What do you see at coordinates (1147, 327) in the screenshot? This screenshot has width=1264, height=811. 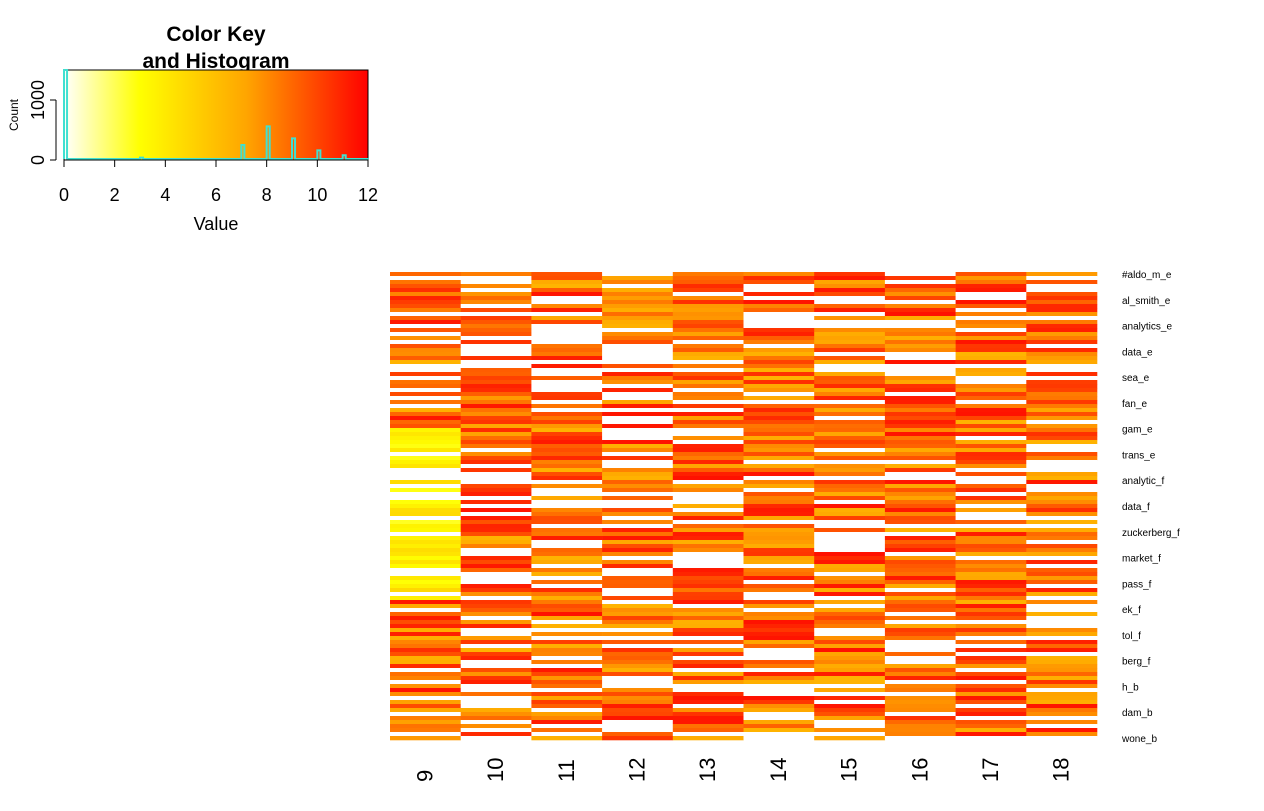 I see `row-label: analytics_e` at bounding box center [1147, 327].